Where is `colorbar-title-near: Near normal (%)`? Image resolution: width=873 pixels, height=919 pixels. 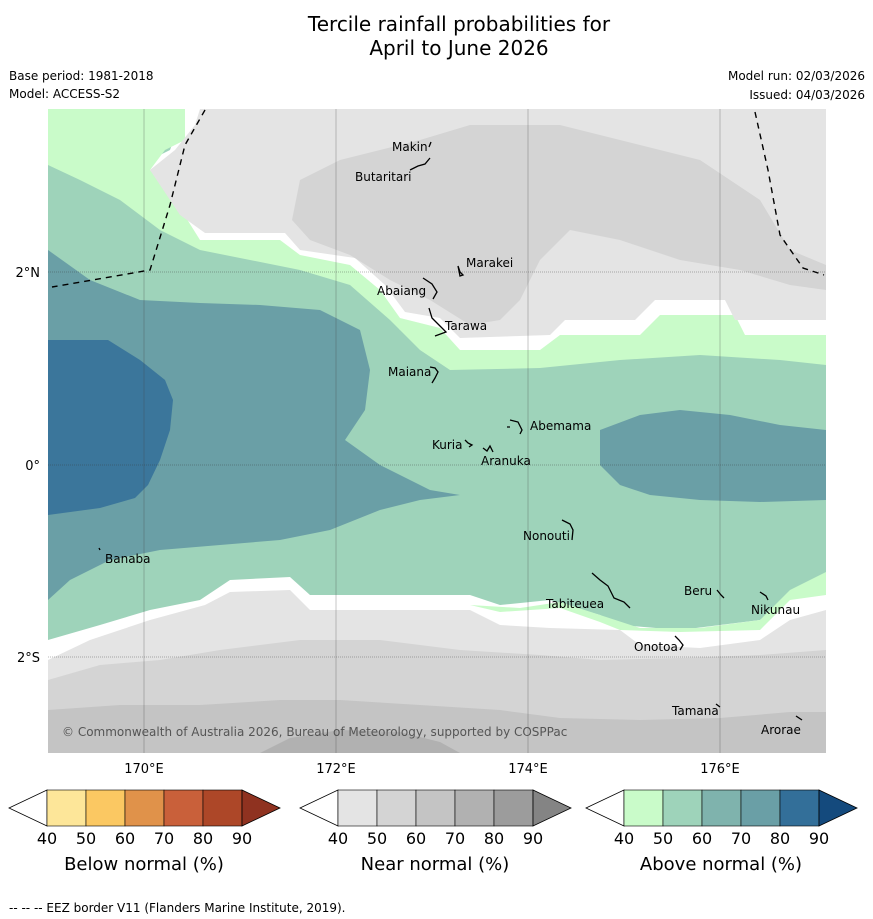 colorbar-title-near: Near normal (%) is located at coordinates (435, 864).